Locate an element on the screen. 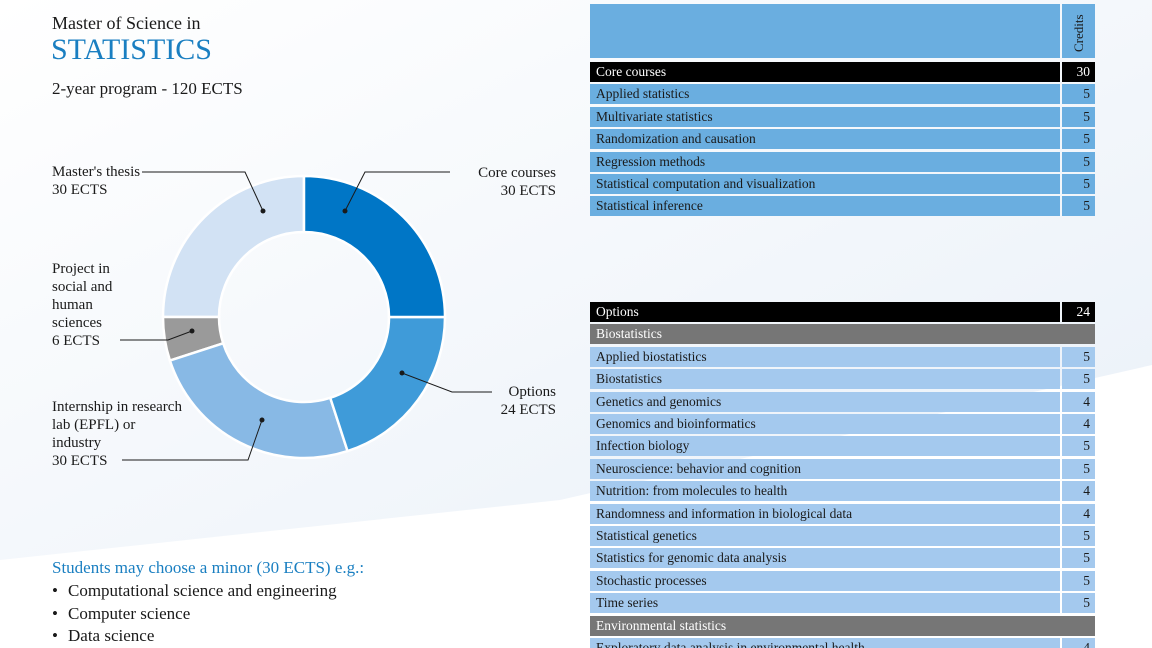 The width and height of the screenshot is (1152, 648). program-info: 2-year program - 120 ECTS is located at coordinates (147, 88).